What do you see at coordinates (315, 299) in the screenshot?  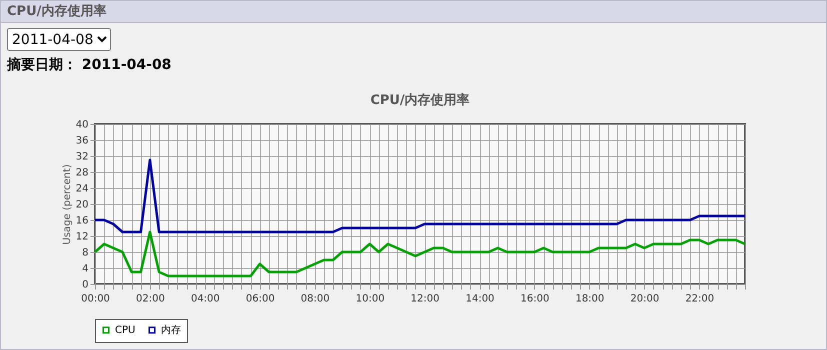 I see `x-tick-label: 08:00` at bounding box center [315, 299].